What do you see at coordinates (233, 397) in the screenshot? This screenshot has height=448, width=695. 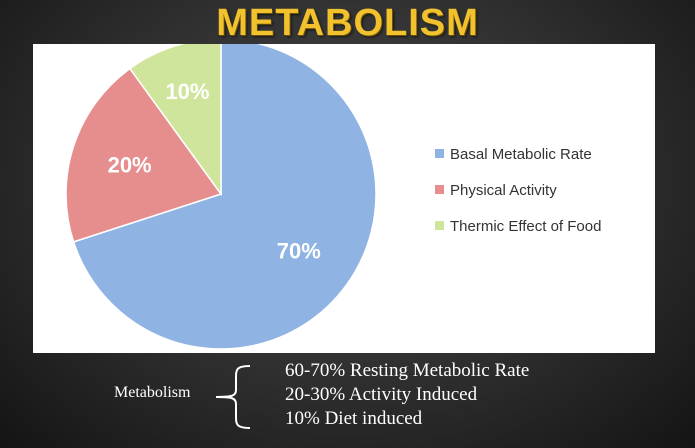 I see `curly-brace-icon` at bounding box center [233, 397].